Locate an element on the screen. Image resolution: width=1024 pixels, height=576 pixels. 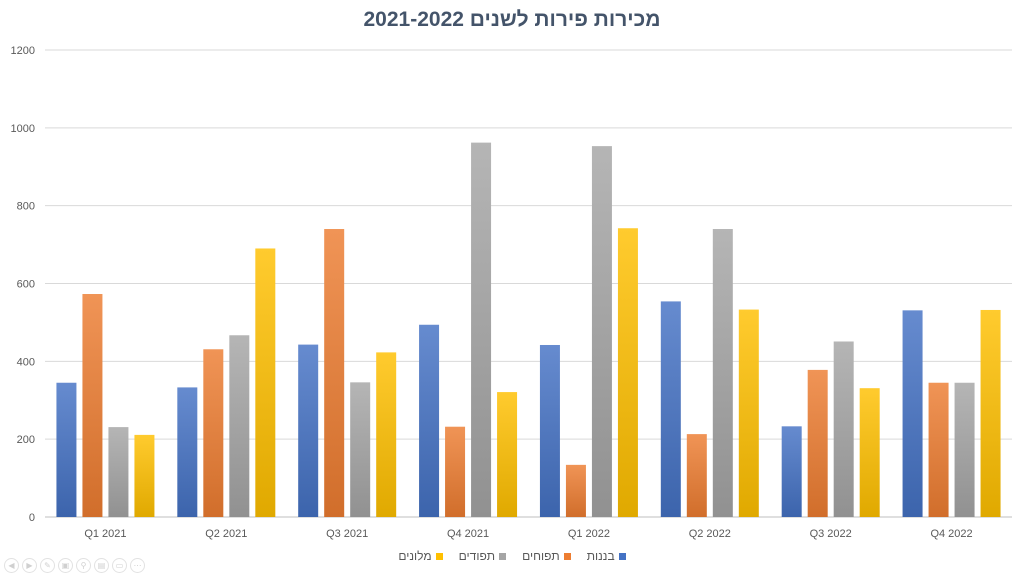
legend-label: מלונים is located at coordinates (415, 556).